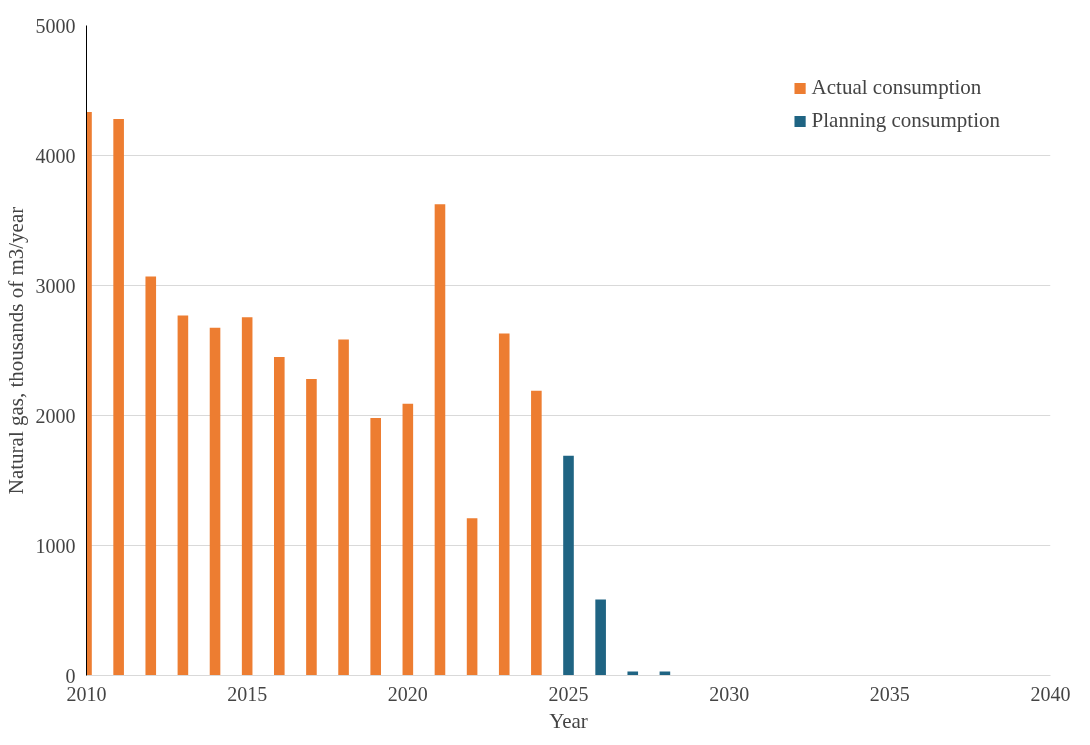  I want to click on y-tick-label: 3000, so click(55, 285).